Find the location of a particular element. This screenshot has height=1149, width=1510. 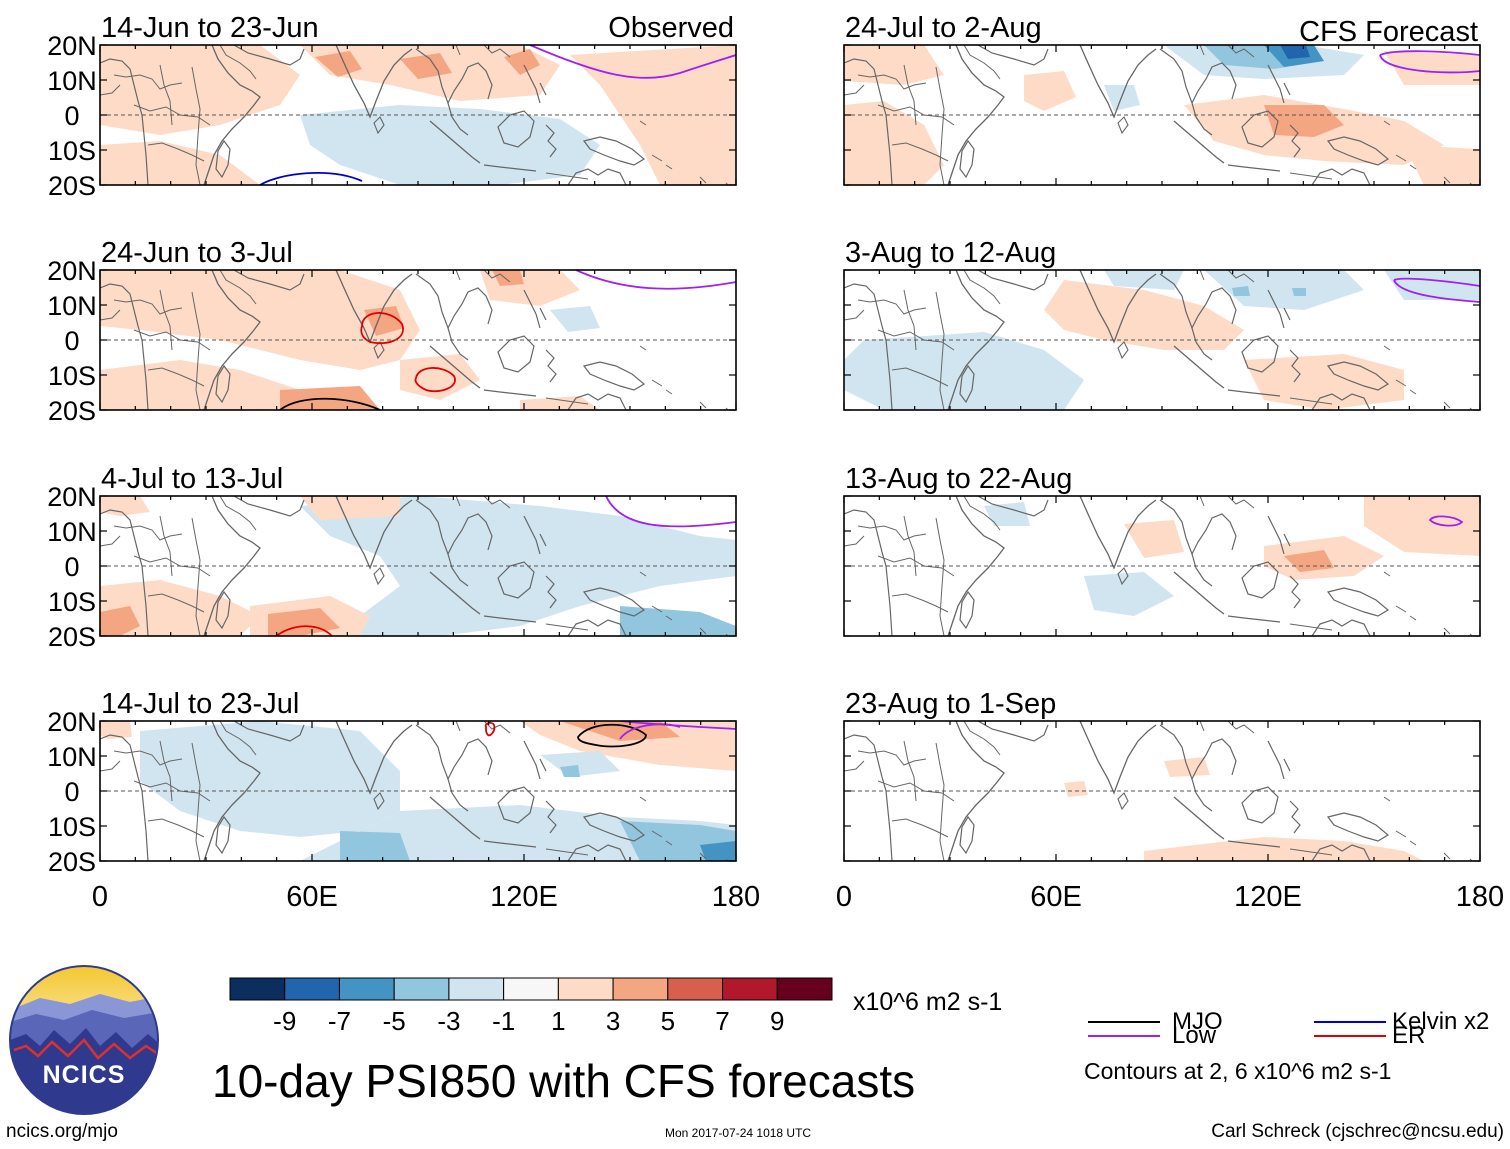

map-panel: 13-Aug to 22-Aug is located at coordinates (1162, 550).